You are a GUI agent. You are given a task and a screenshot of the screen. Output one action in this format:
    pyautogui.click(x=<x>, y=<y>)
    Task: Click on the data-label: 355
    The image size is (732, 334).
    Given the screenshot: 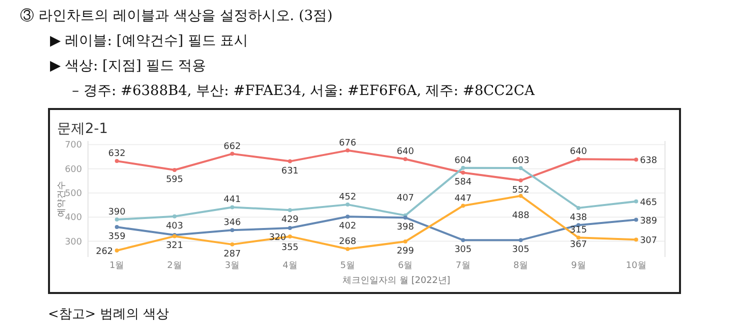 What is the action you would take?
    pyautogui.click(x=290, y=248)
    